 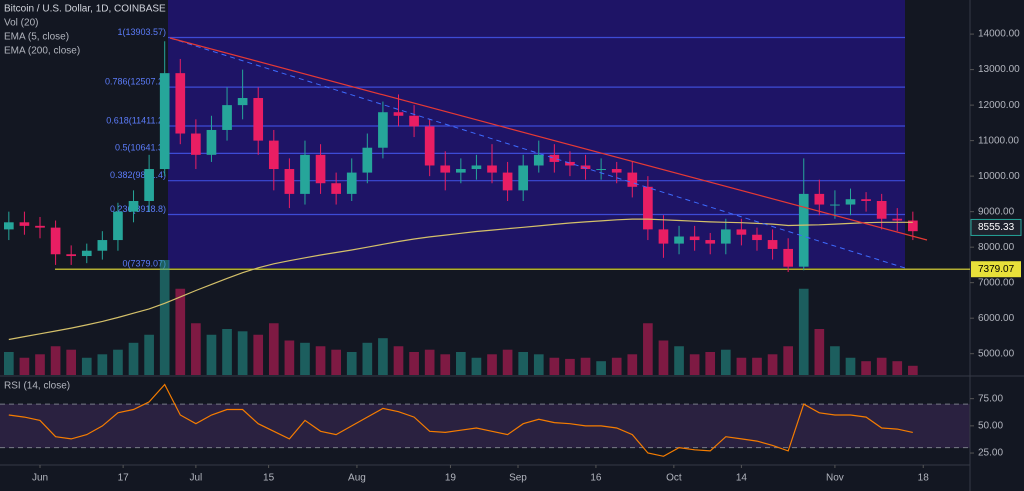 What do you see at coordinates (135, 81) in the screenshot?
I see `fib-label: 0.786(12507.2)` at bounding box center [135, 81].